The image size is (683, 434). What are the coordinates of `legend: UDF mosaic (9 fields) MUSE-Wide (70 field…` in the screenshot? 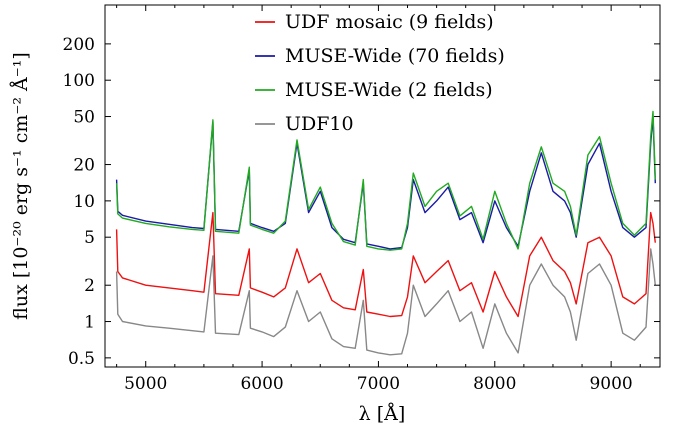 It's located at (380, 73).